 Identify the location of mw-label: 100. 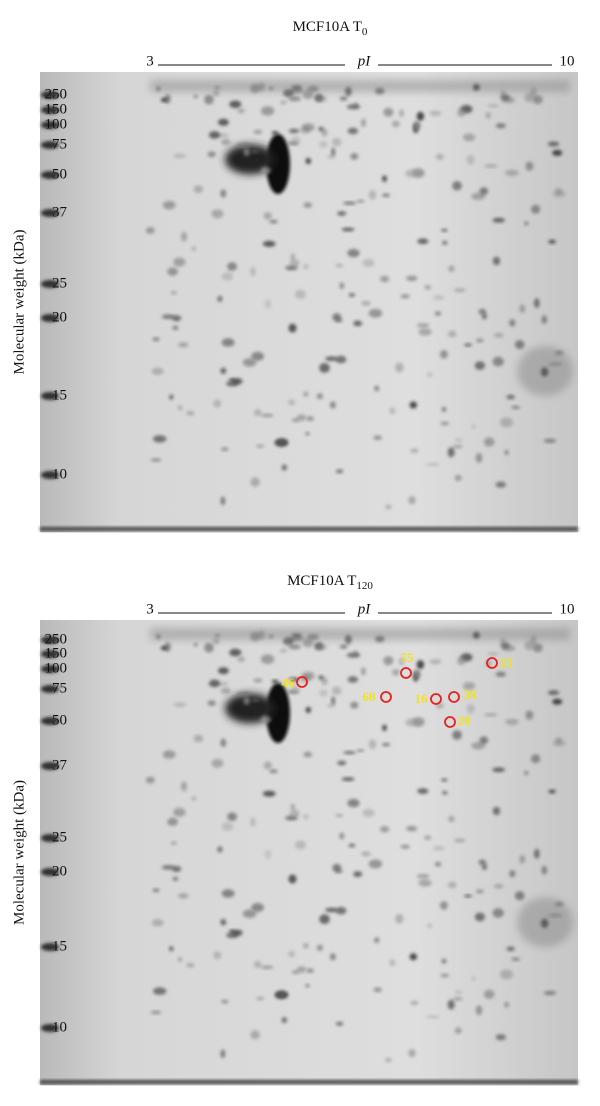
(56, 668).